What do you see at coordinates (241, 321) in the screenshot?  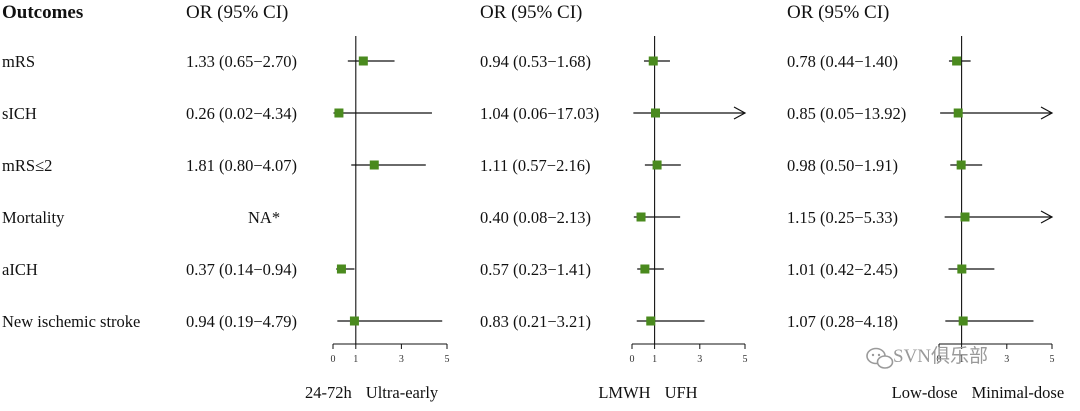 I see `or-ci-text: 0.94 (0.19−4.79)` at bounding box center [241, 321].